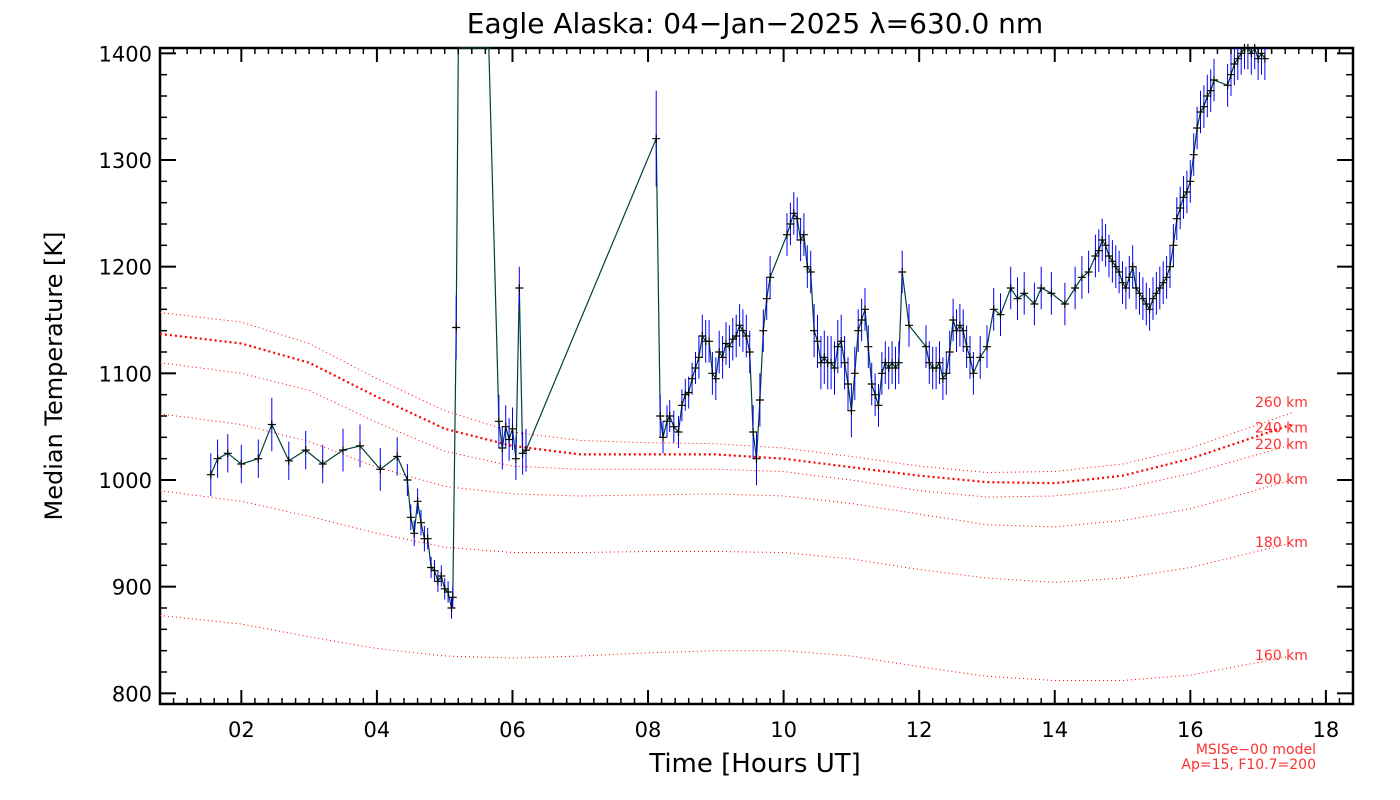 The width and height of the screenshot is (1400, 800). What do you see at coordinates (1281, 429) in the screenshot?
I see `model-curve-label: 240 km` at bounding box center [1281, 429].